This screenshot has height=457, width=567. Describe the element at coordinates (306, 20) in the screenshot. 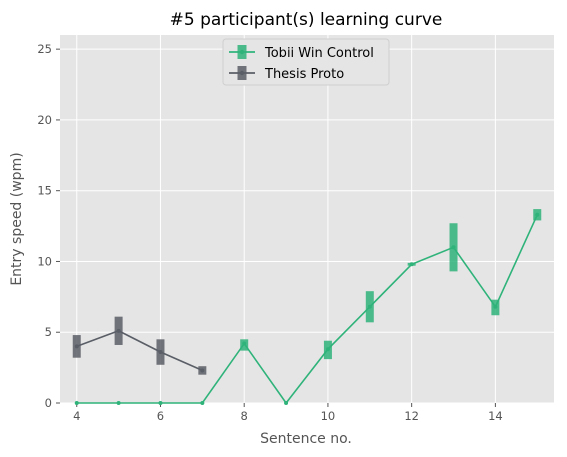

I see `chart-title: #5 participant(s) learning curve` at that location.